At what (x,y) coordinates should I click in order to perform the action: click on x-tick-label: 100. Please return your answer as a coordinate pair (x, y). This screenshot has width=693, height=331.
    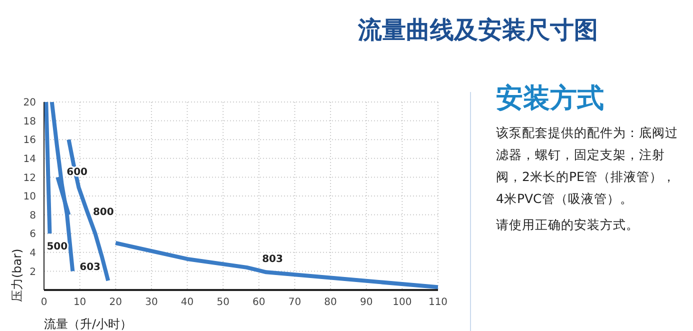
    Looking at the image, I should click on (402, 302).